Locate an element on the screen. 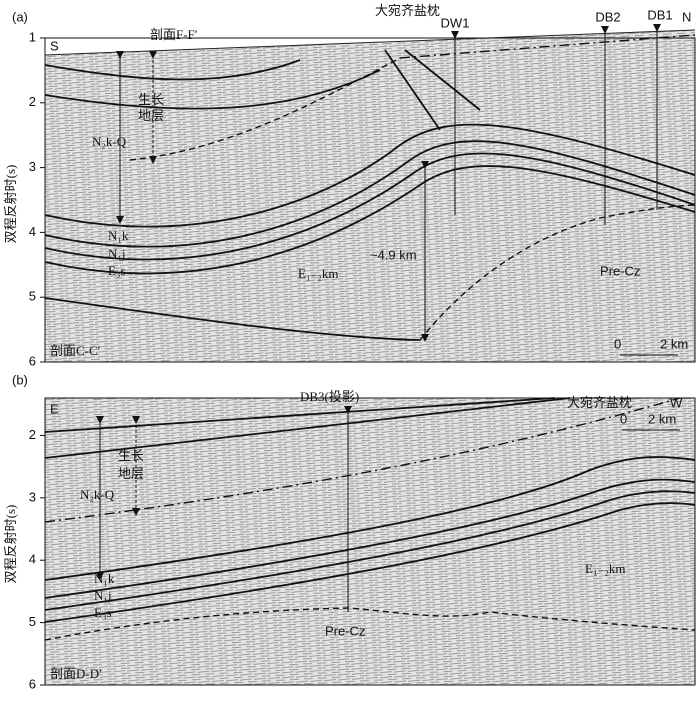 The image size is (700, 708). well-label: DB1 is located at coordinates (659, 14).